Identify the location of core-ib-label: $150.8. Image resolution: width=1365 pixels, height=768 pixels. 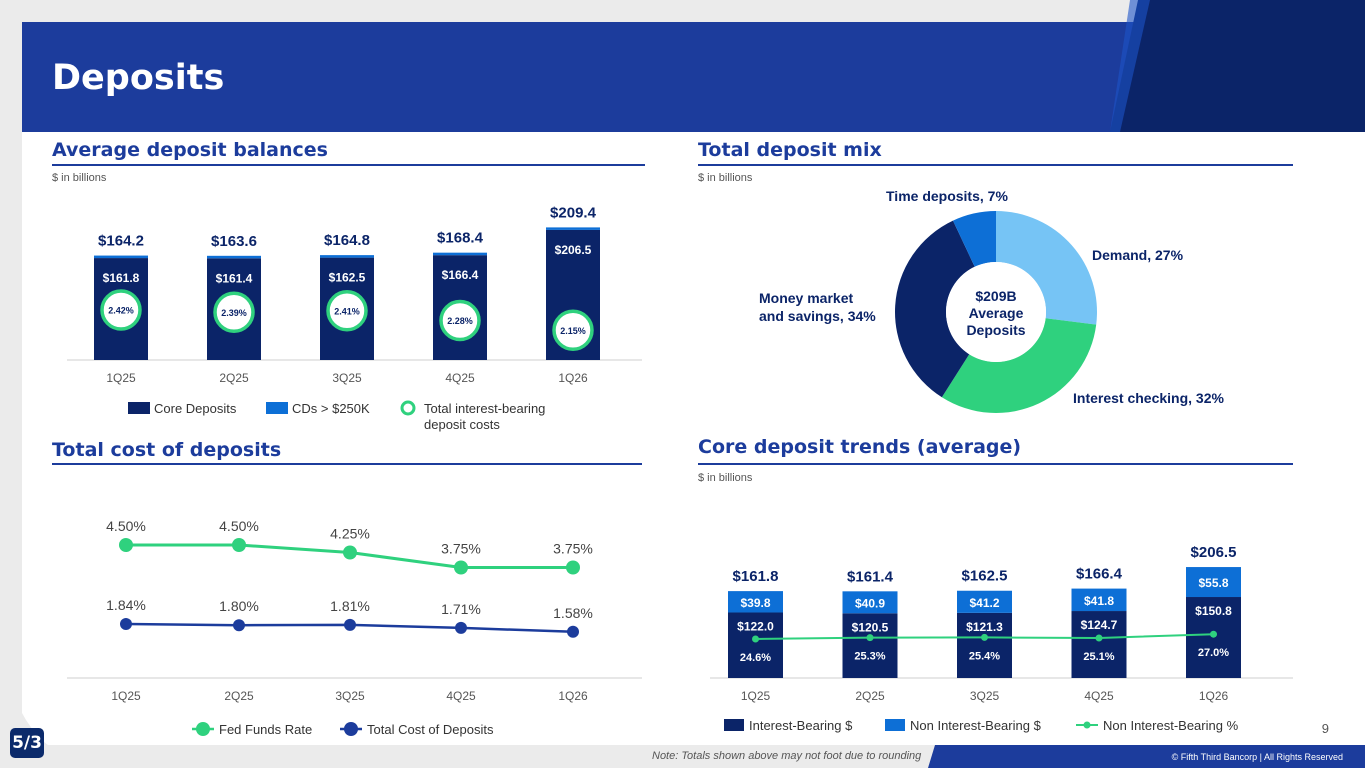
(1213, 611).